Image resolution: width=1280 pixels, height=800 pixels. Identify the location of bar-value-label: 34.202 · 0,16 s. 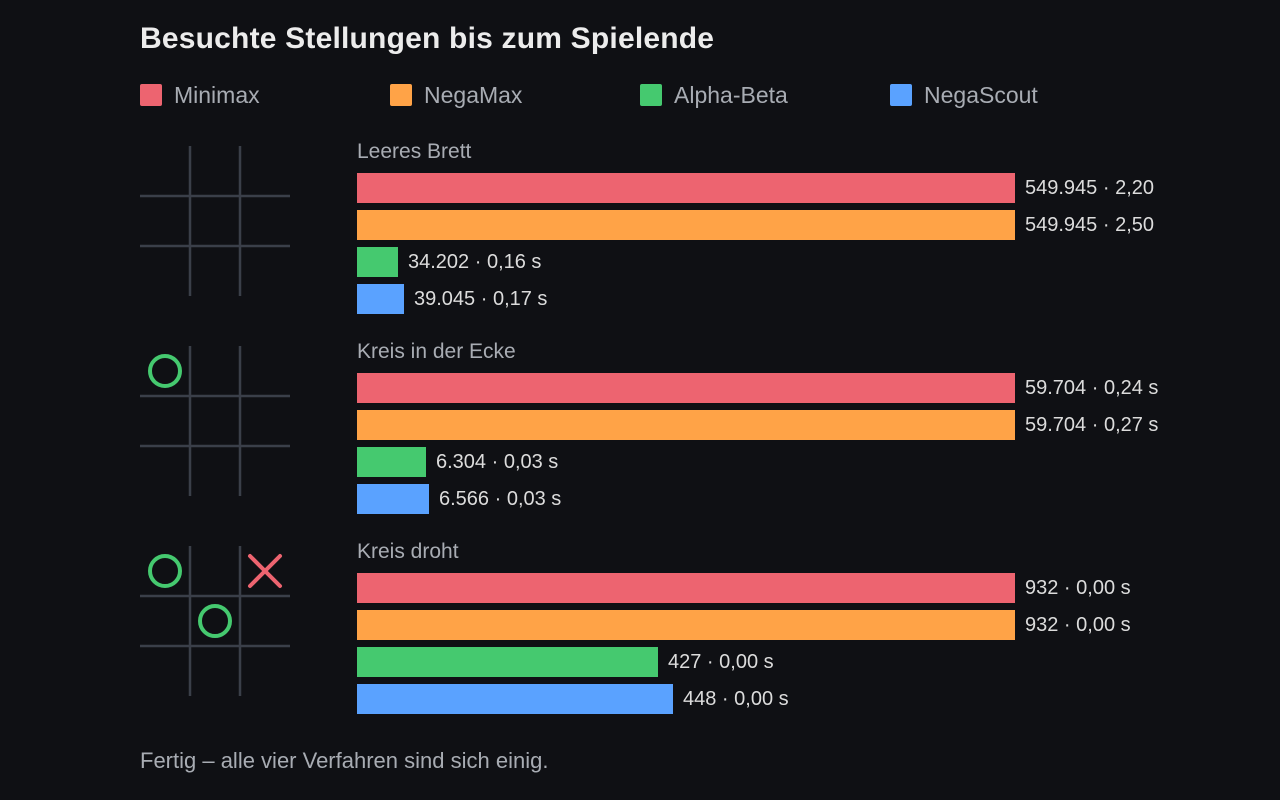
(475, 262).